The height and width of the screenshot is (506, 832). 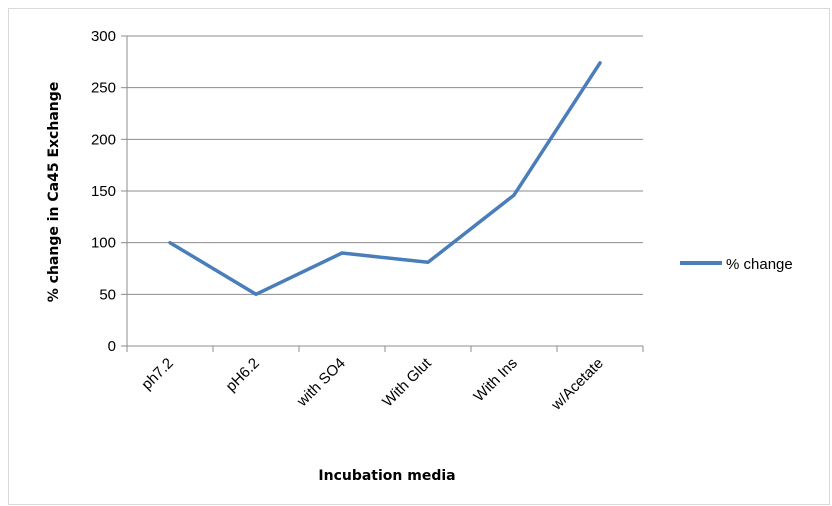 What do you see at coordinates (243, 375) in the screenshot?
I see `x-tick-label: pH6.2` at bounding box center [243, 375].